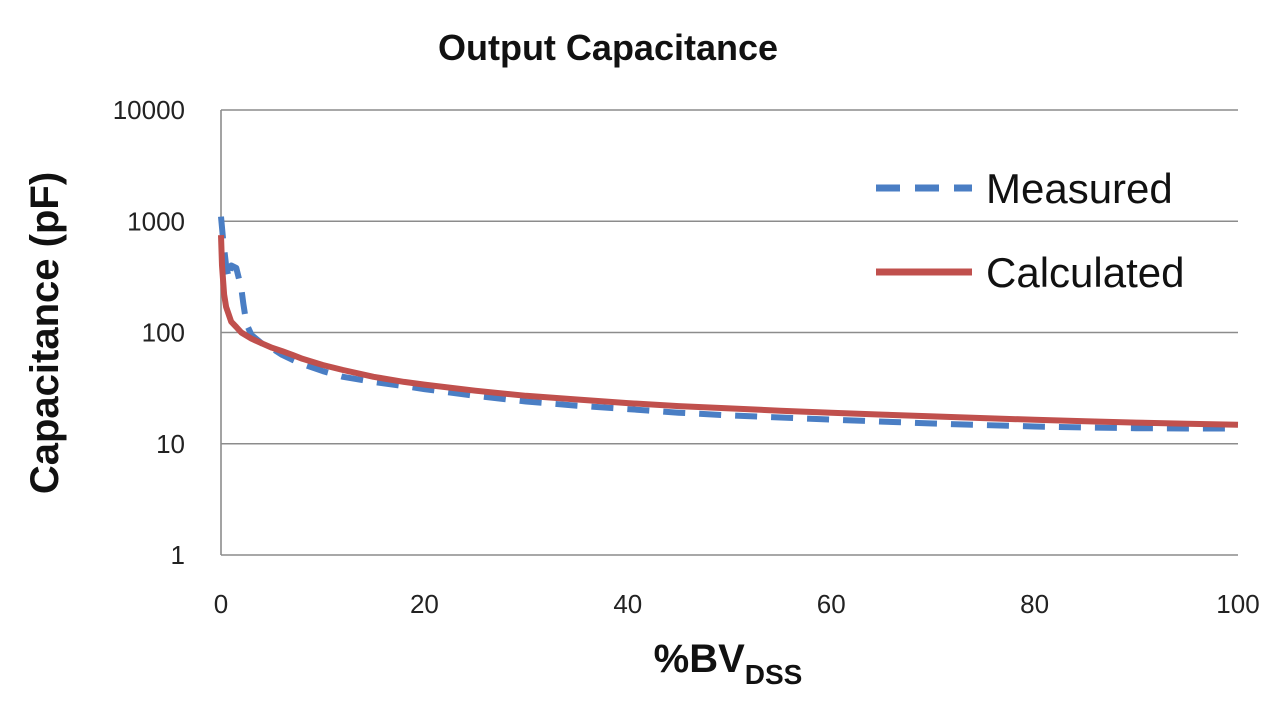 This screenshot has height=719, width=1280. Describe the element at coordinates (774, 674) in the screenshot. I see `x-axis-label-subscript: DSS` at that location.